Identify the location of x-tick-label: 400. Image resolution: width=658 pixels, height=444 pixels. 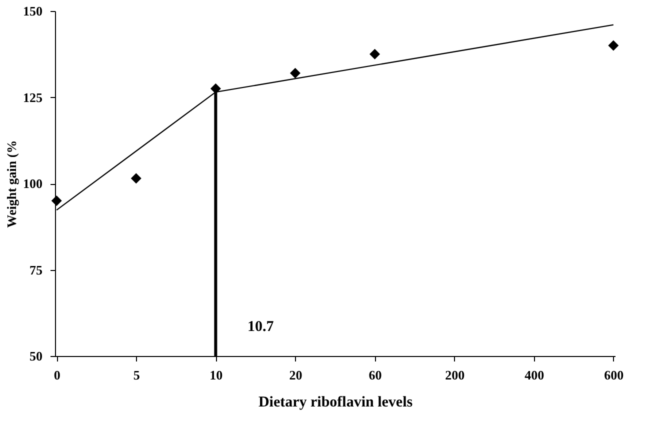
(534, 375).